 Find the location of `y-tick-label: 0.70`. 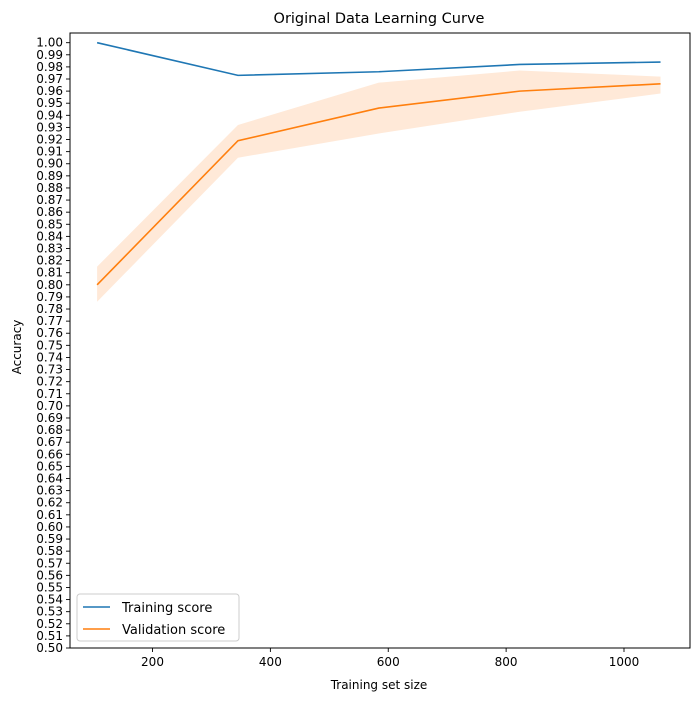

y-tick-label: 0.70 is located at coordinates (49, 406).